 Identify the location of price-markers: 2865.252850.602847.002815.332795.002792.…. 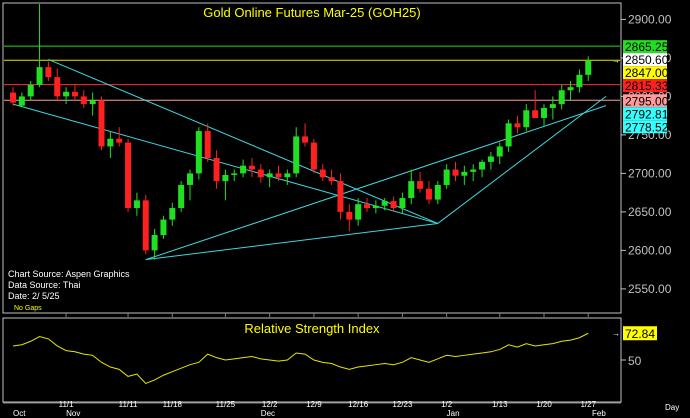
(640, 87).